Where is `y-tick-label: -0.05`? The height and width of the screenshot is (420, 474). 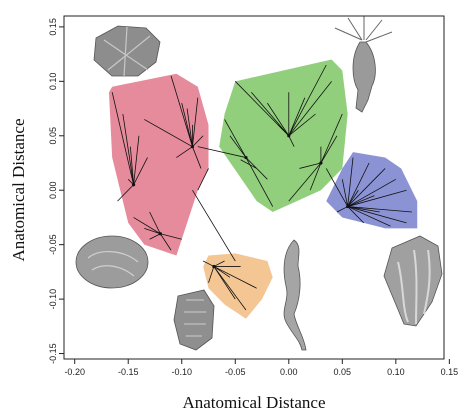 y-tick-label: -0.05 is located at coordinates (53, 244).